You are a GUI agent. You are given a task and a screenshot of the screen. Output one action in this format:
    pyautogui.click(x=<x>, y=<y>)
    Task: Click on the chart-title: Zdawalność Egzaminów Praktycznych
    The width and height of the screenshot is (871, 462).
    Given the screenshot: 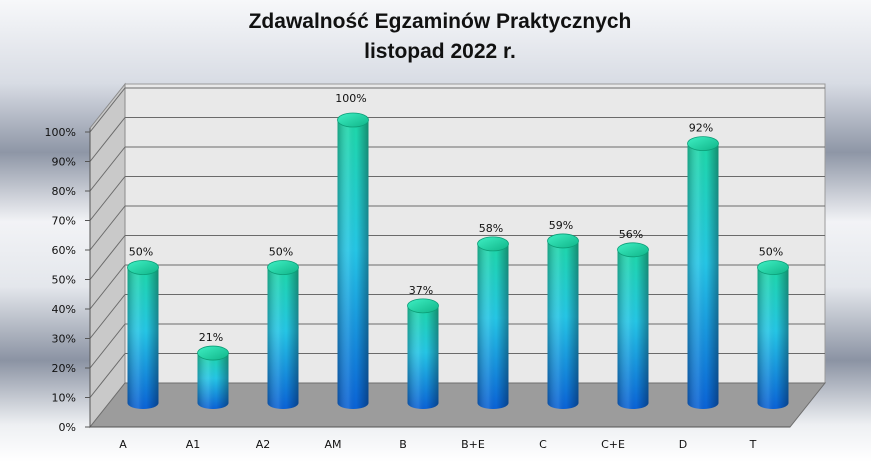 What is the action you would take?
    pyautogui.click(x=440, y=21)
    